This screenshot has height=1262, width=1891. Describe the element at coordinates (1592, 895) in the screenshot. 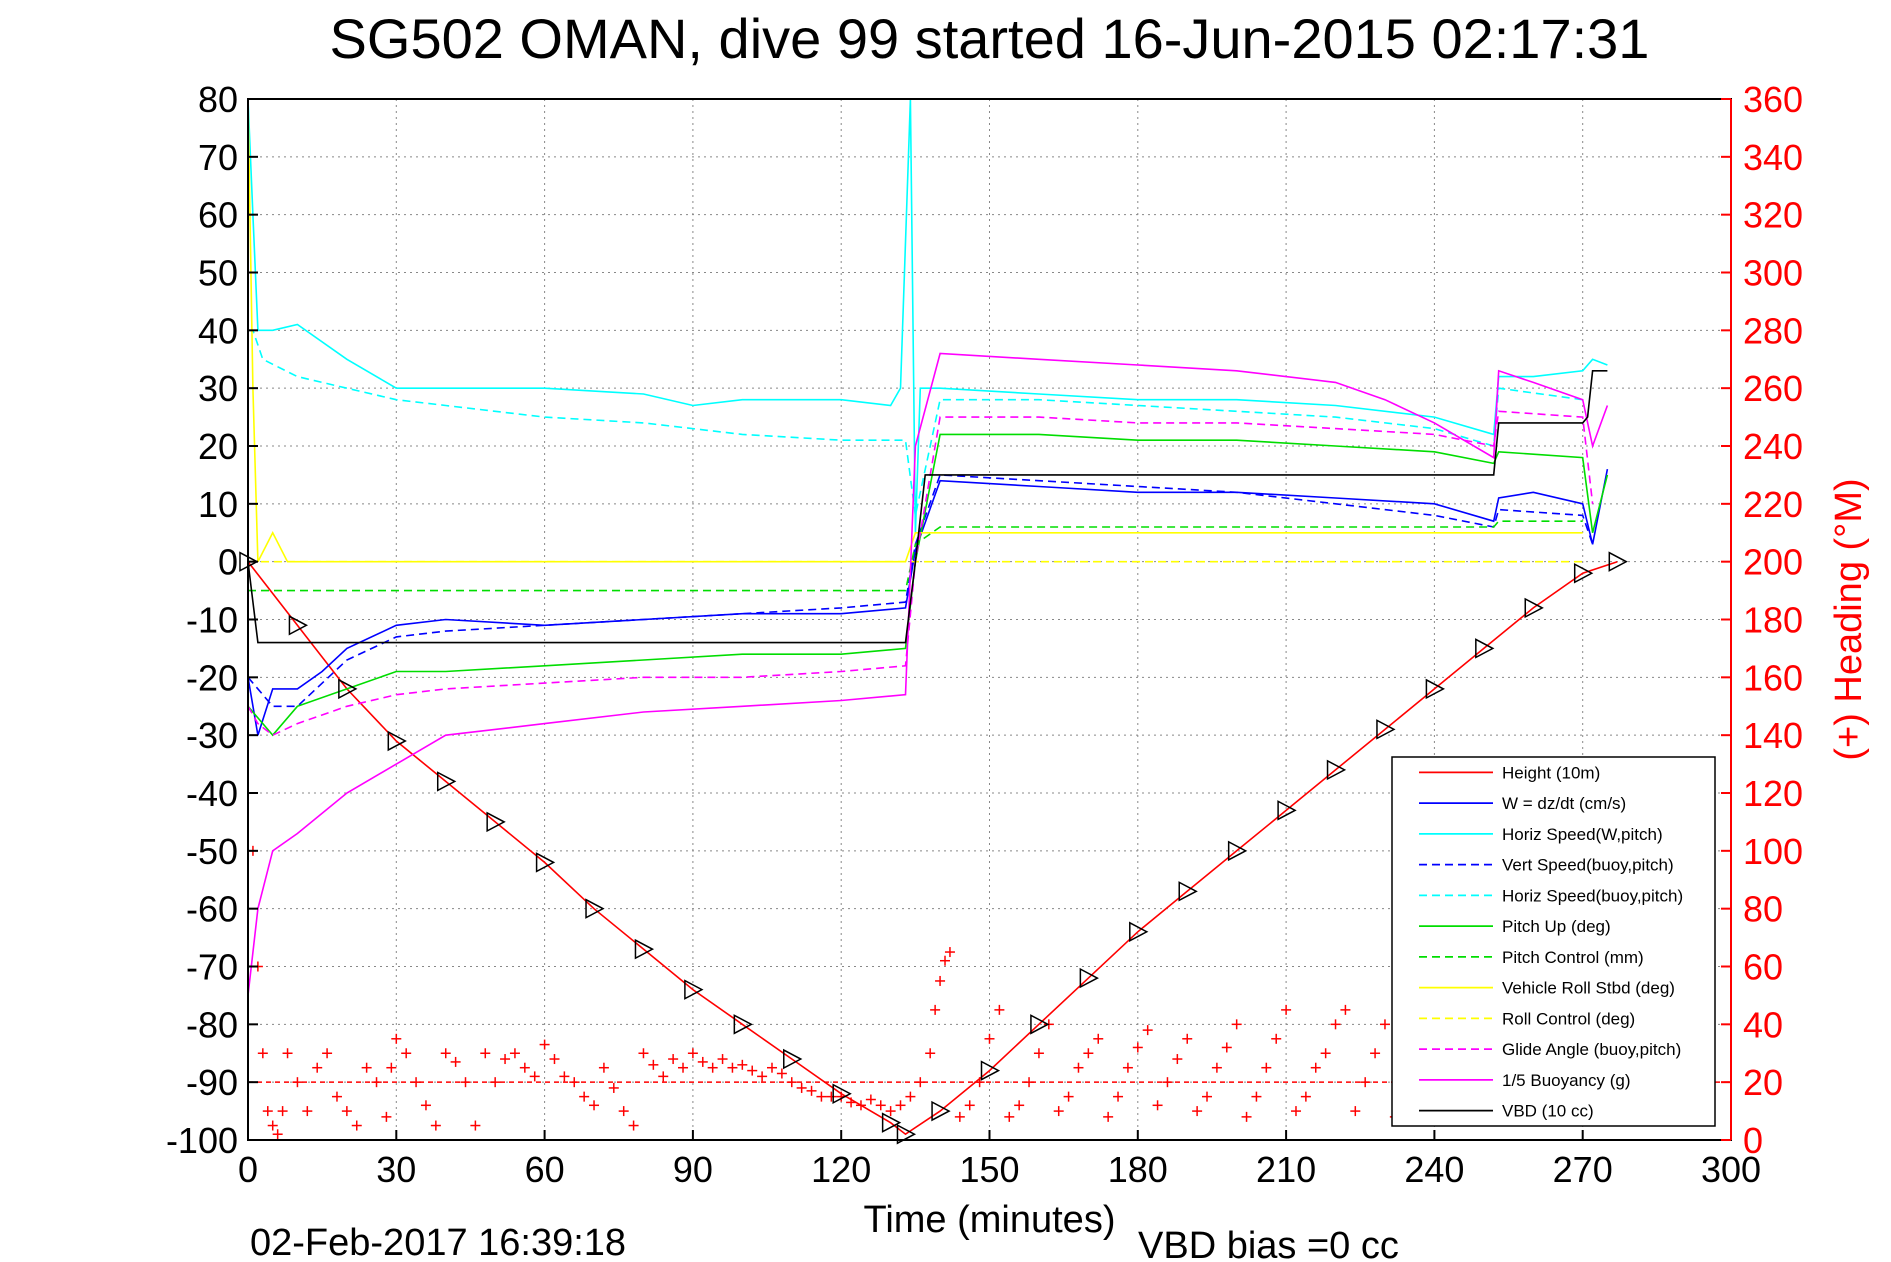

I see `legend-entry: Horiz Speed(buoy,pitch)` at that location.